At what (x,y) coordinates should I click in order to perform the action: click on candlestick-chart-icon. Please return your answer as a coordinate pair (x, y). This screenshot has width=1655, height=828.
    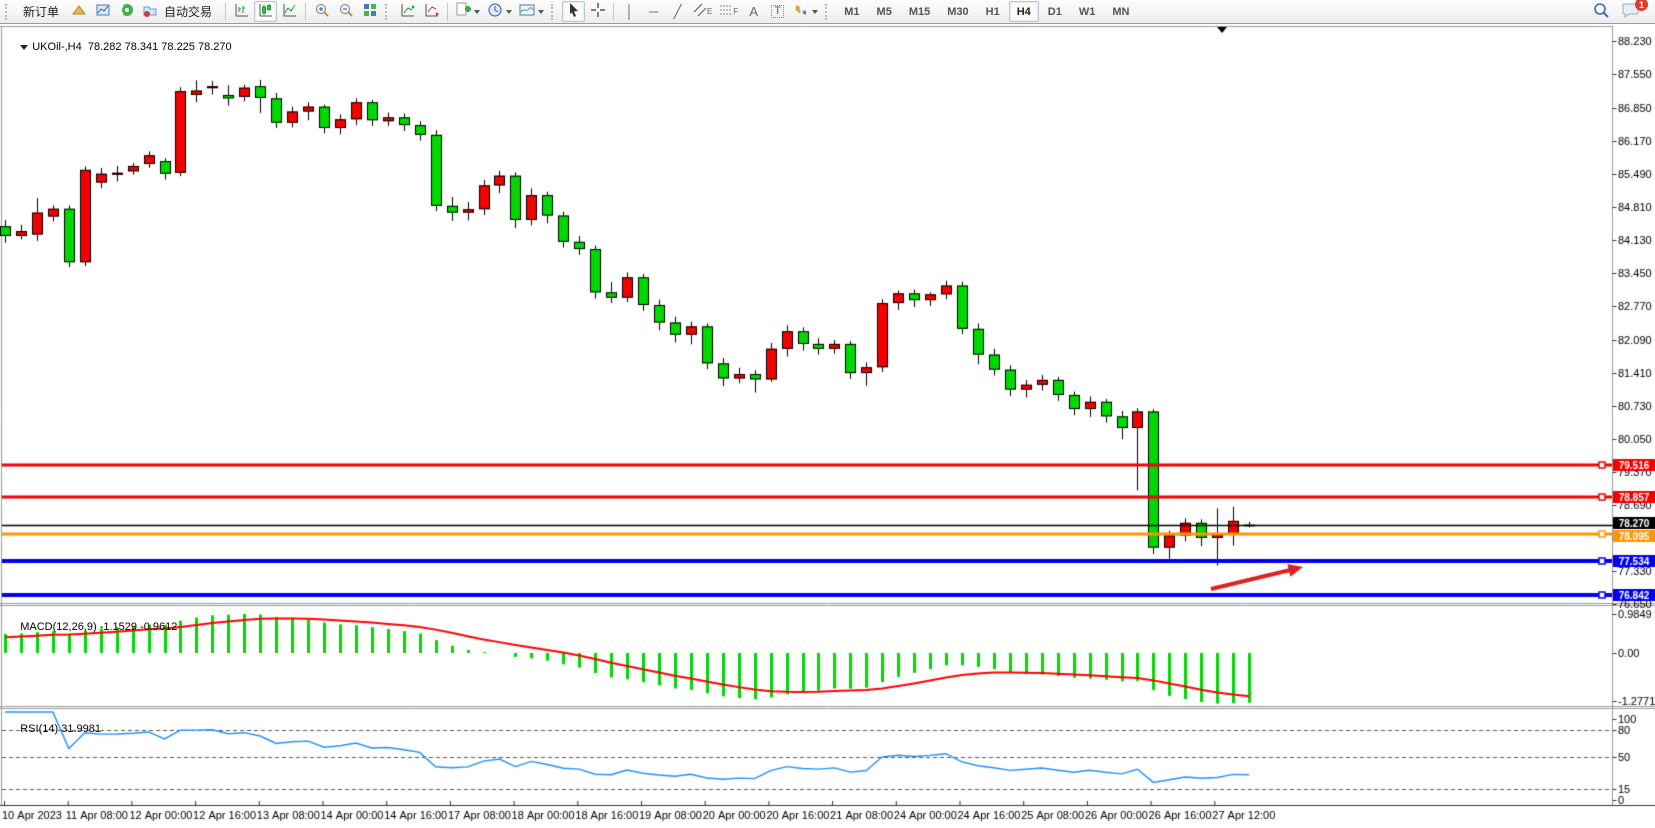
    Looking at the image, I should click on (266, 11).